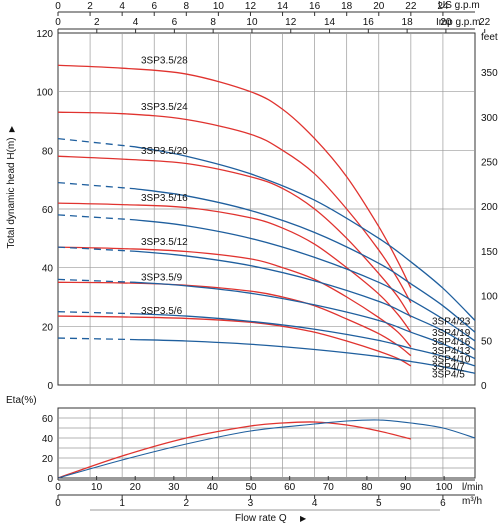 The image size is (500, 526). I want to click on dashed-segment-3SP4/13, so click(96, 249).